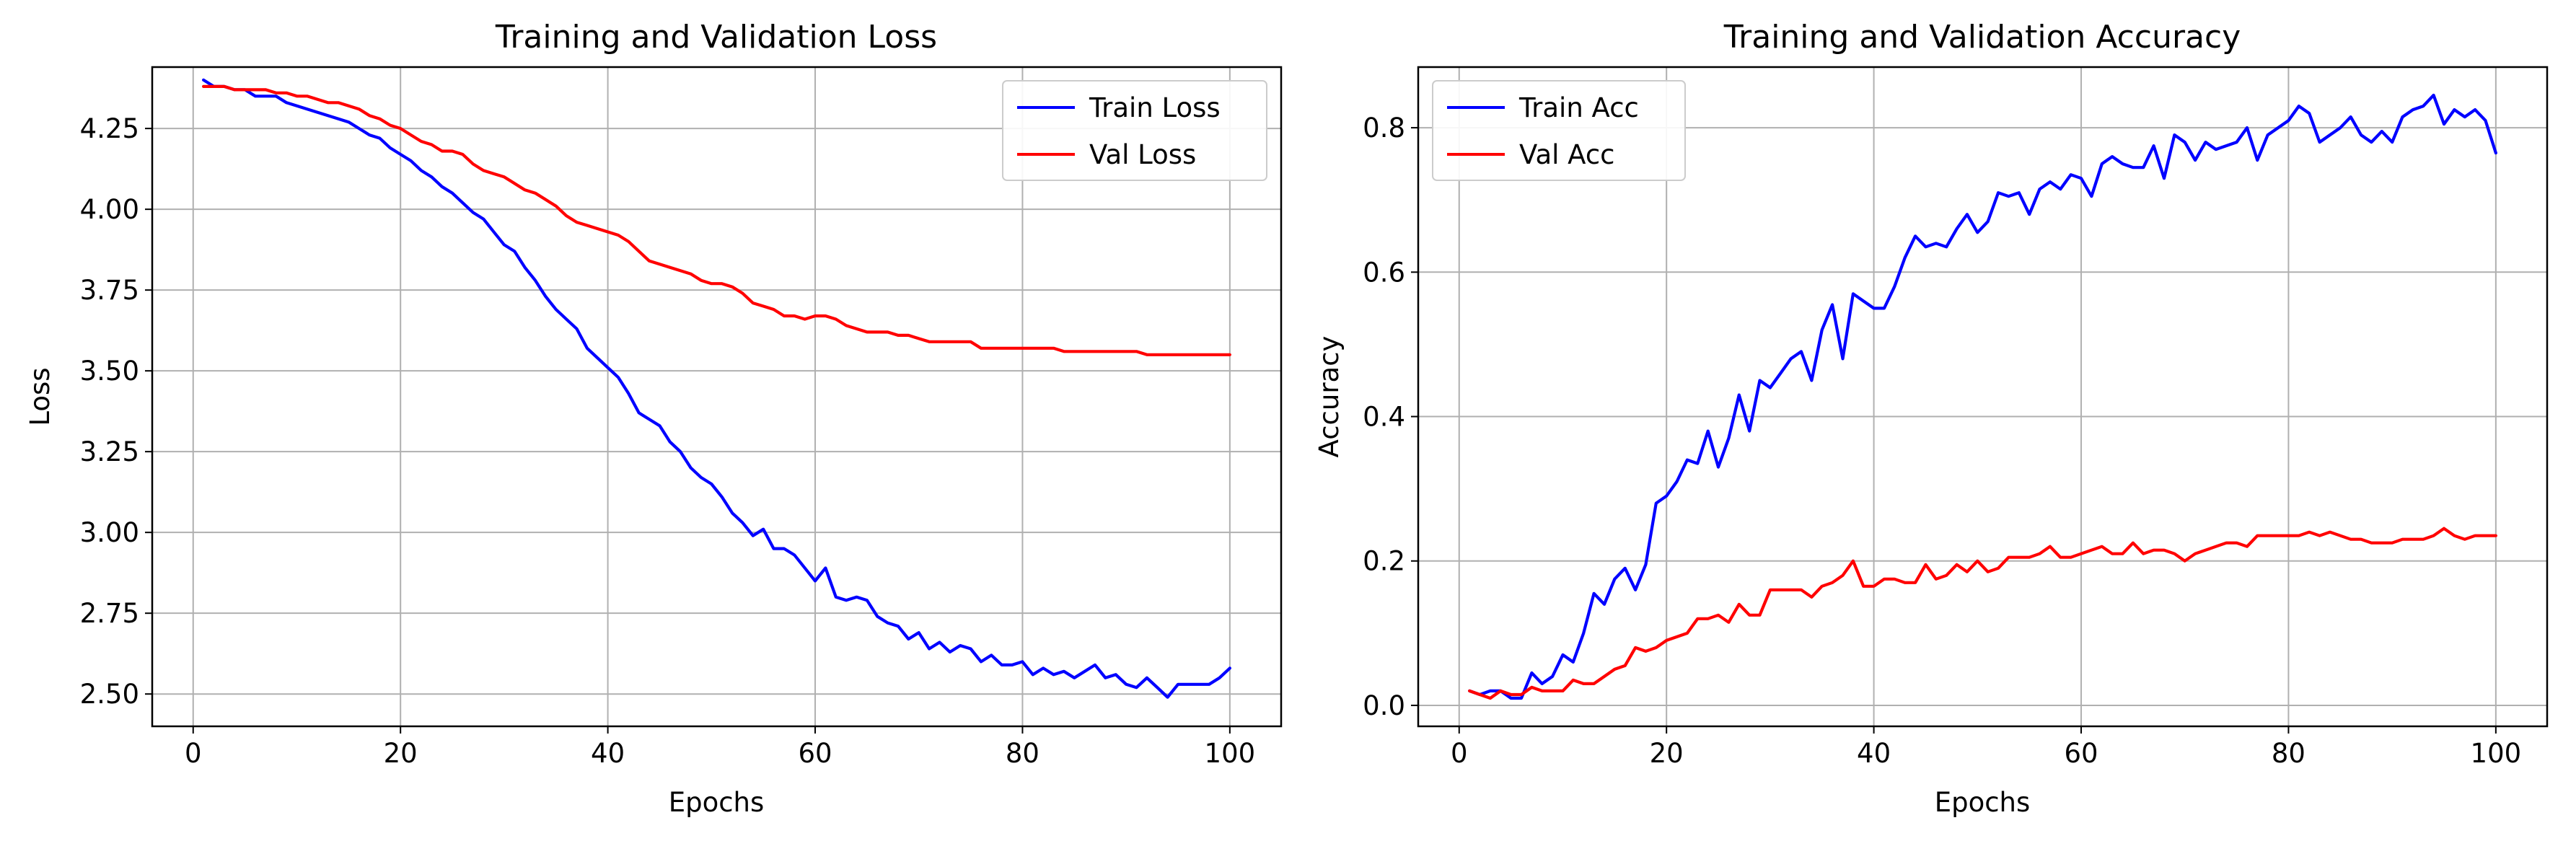  What do you see at coordinates (109, 613) in the screenshot?
I see `loss-y-tick-label: 2.75` at bounding box center [109, 613].